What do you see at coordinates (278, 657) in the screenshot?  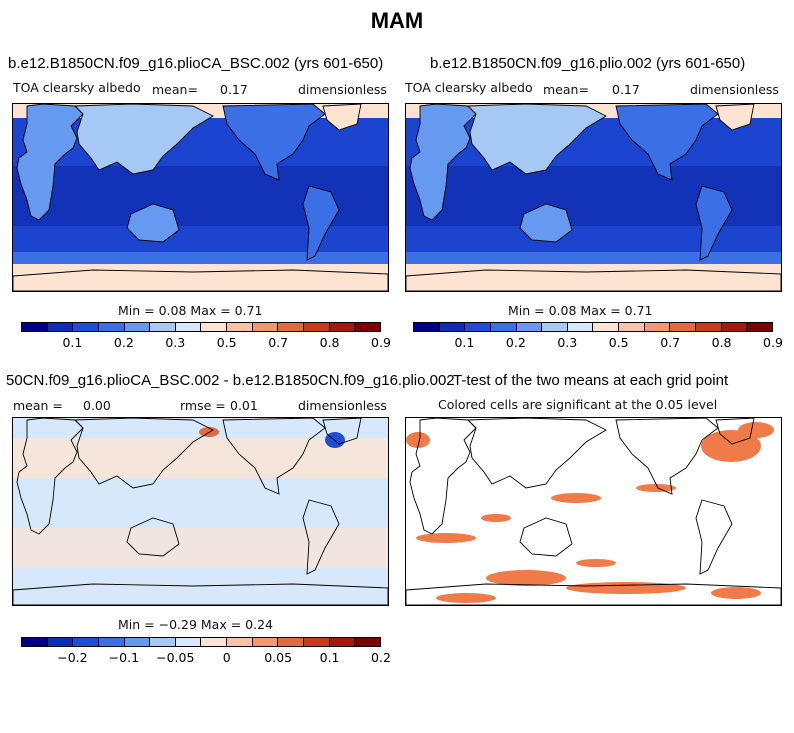 I see `colorbar-tick-label: 0.05` at bounding box center [278, 657].